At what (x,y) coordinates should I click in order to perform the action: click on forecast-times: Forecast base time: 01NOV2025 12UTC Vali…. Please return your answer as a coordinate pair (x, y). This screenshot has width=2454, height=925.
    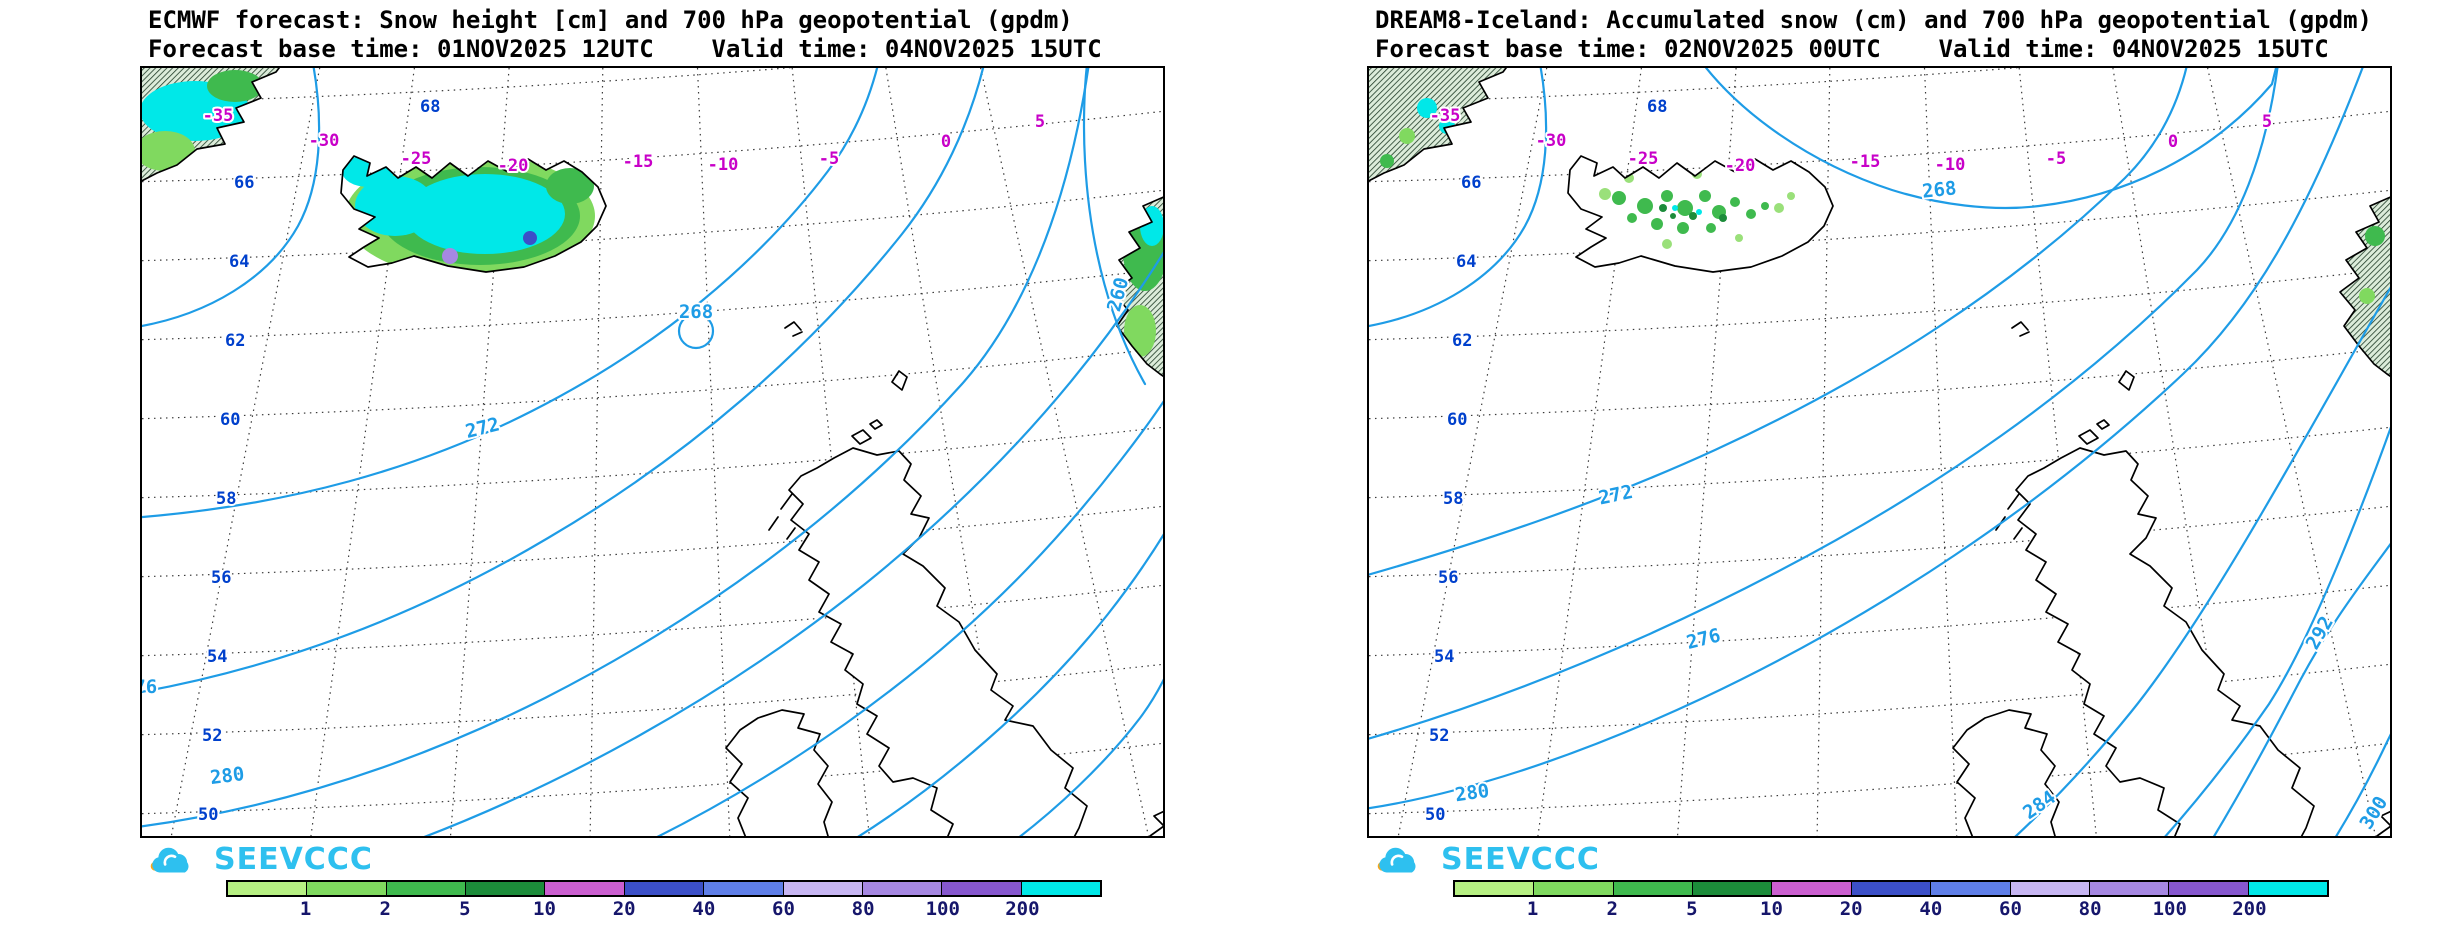
    Looking at the image, I should click on (625, 49).